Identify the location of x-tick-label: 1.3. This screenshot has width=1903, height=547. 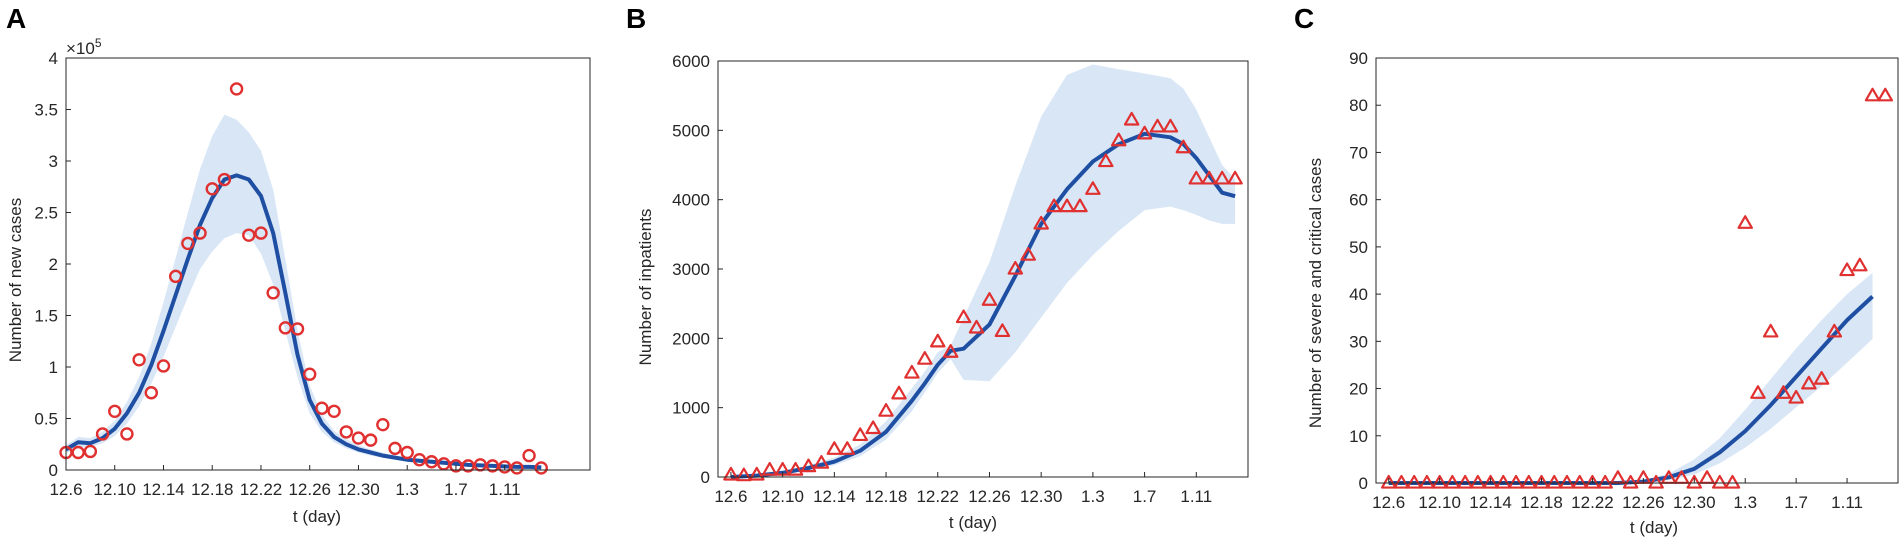
(407, 489).